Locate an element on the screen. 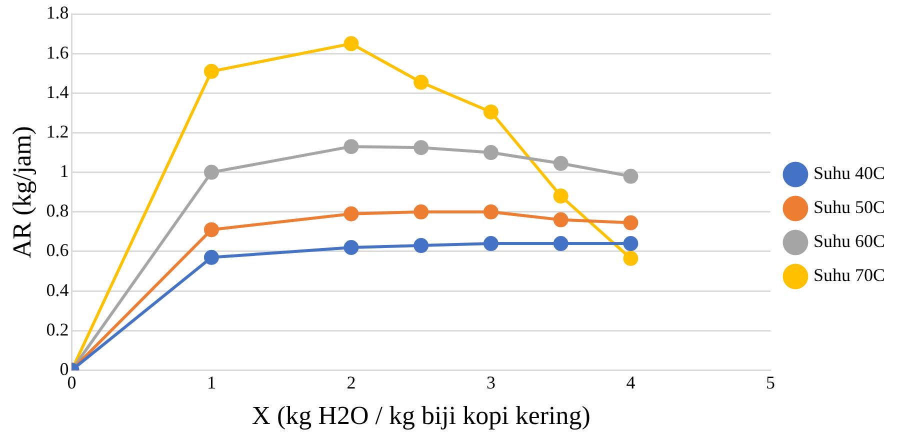  y-axis-title: AR (kg/jam) is located at coordinates (21, 192).